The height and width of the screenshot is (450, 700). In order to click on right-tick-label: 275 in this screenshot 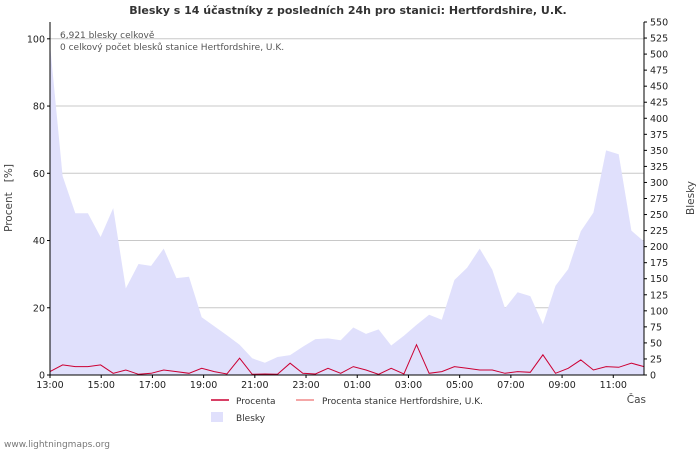, I will do `click(659, 199)`.